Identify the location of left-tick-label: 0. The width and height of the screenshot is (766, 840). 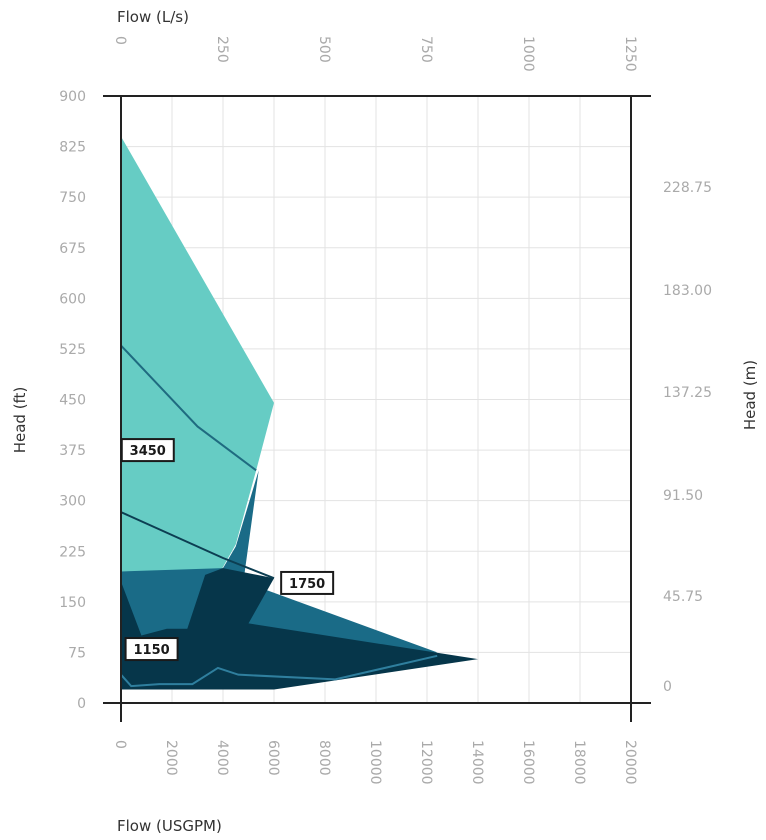
(81, 704).